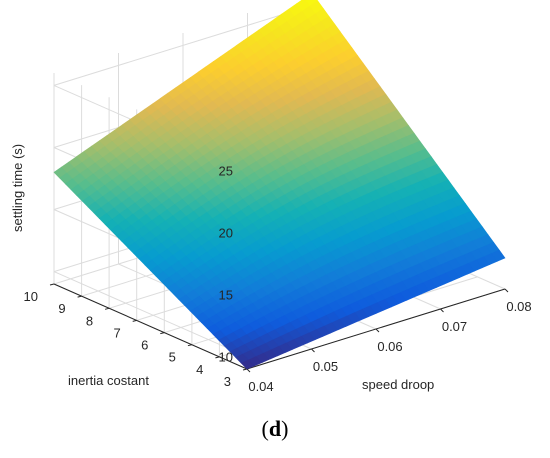 The width and height of the screenshot is (550, 458). Describe the element at coordinates (226, 233) in the screenshot. I see `z-tick-label: 20` at that location.